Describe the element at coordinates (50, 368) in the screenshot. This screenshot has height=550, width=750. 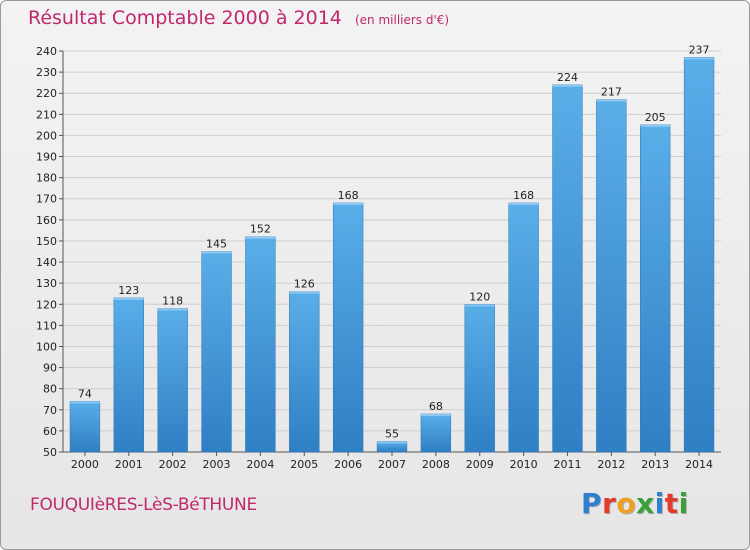
I see `y-tick-label: 90` at that location.